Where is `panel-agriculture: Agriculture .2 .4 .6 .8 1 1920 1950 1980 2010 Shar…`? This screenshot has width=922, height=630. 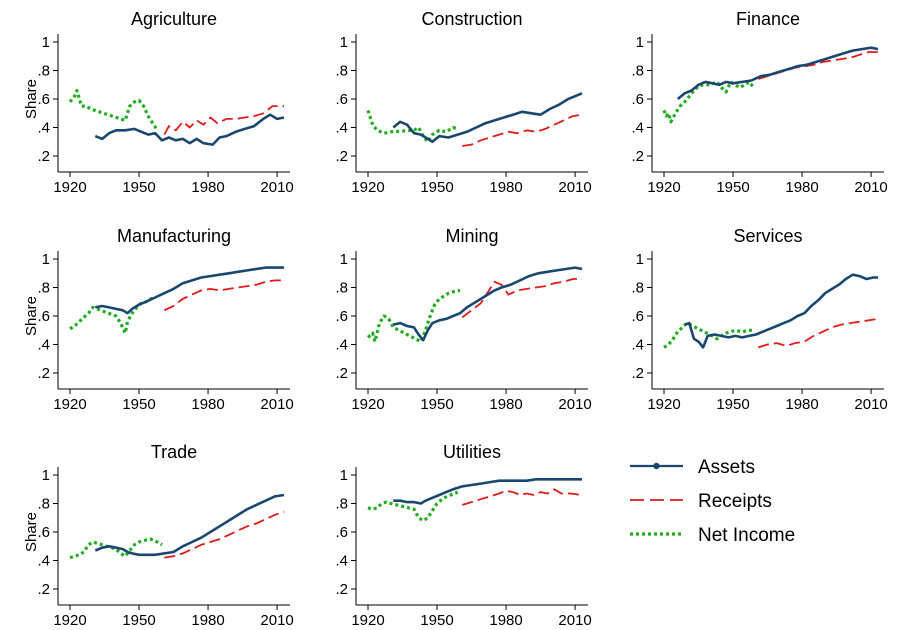 panel-agriculture: Agriculture .2 .4 .6 .8 1 1920 1950 1980 2010 Shar… is located at coordinates (158, 102).